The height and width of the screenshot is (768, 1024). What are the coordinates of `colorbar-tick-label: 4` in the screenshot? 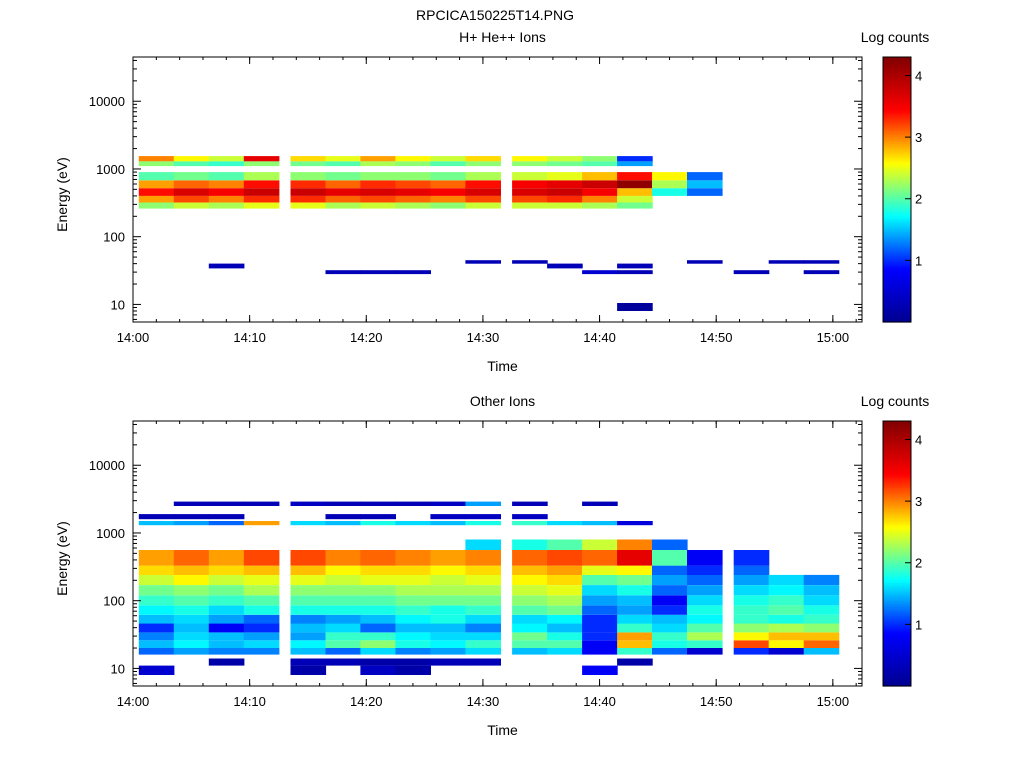 It's located at (918, 75).